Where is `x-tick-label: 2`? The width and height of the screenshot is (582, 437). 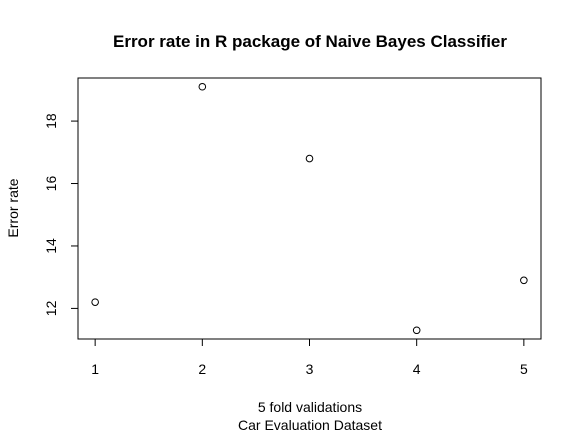 x-tick-label: 2 is located at coordinates (202, 369).